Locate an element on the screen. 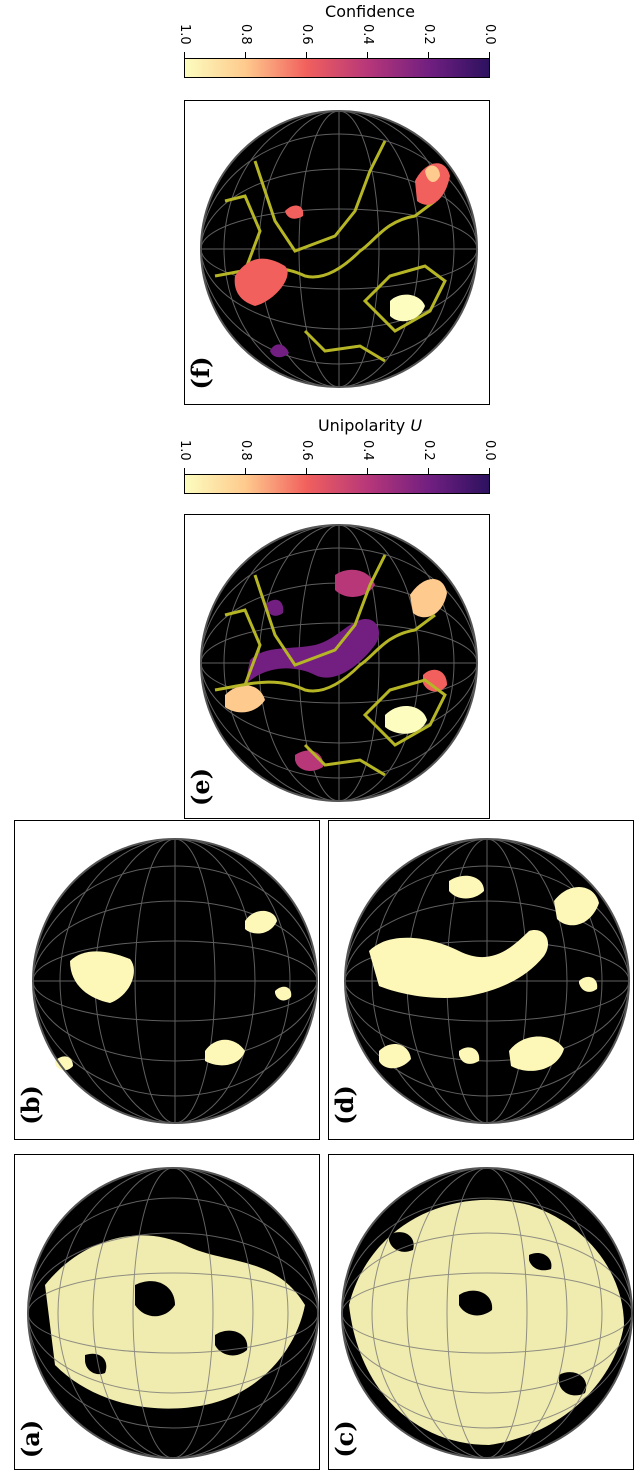 The height and width of the screenshot is (1481, 643). panel-f-regions is located at coordinates (342, 260).